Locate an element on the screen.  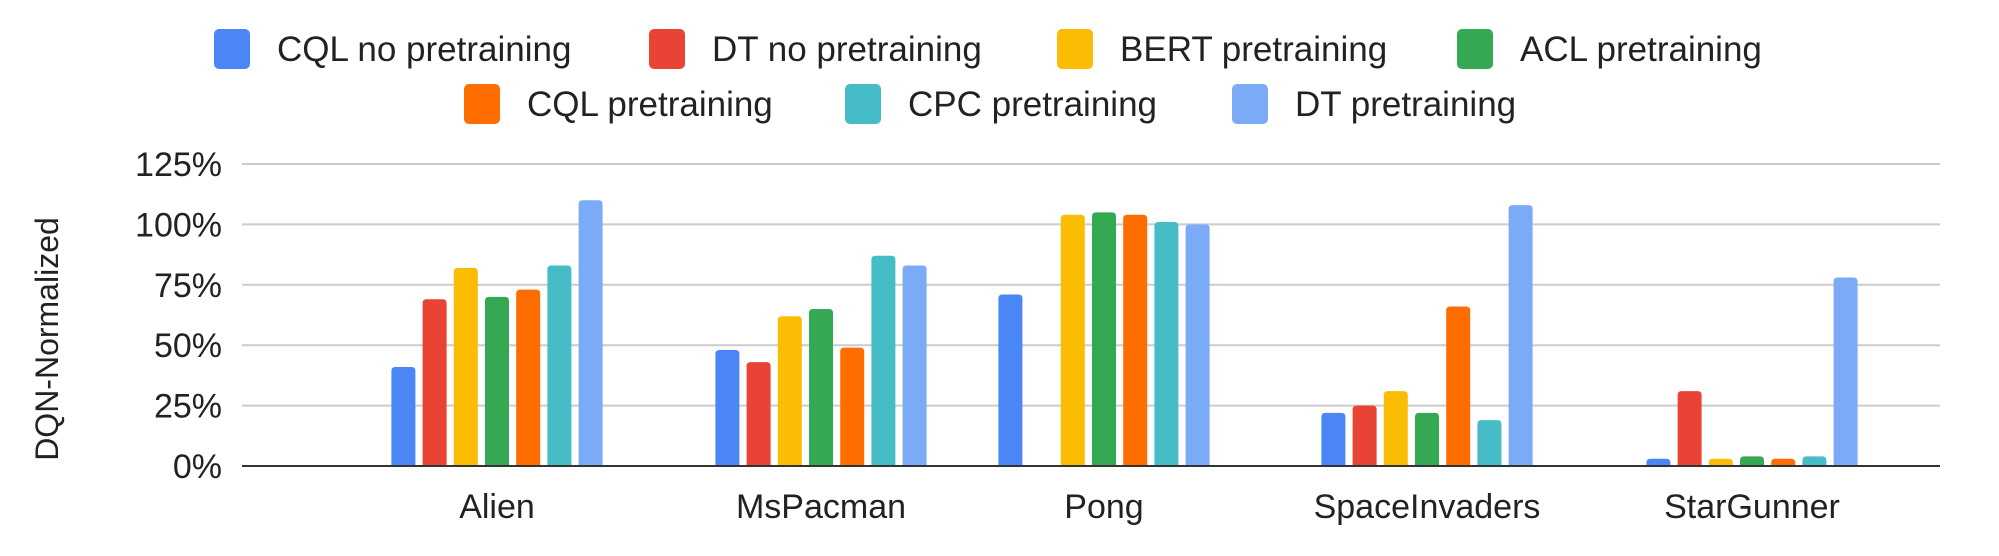
legend-label: CQL pretraining is located at coordinates (650, 104).